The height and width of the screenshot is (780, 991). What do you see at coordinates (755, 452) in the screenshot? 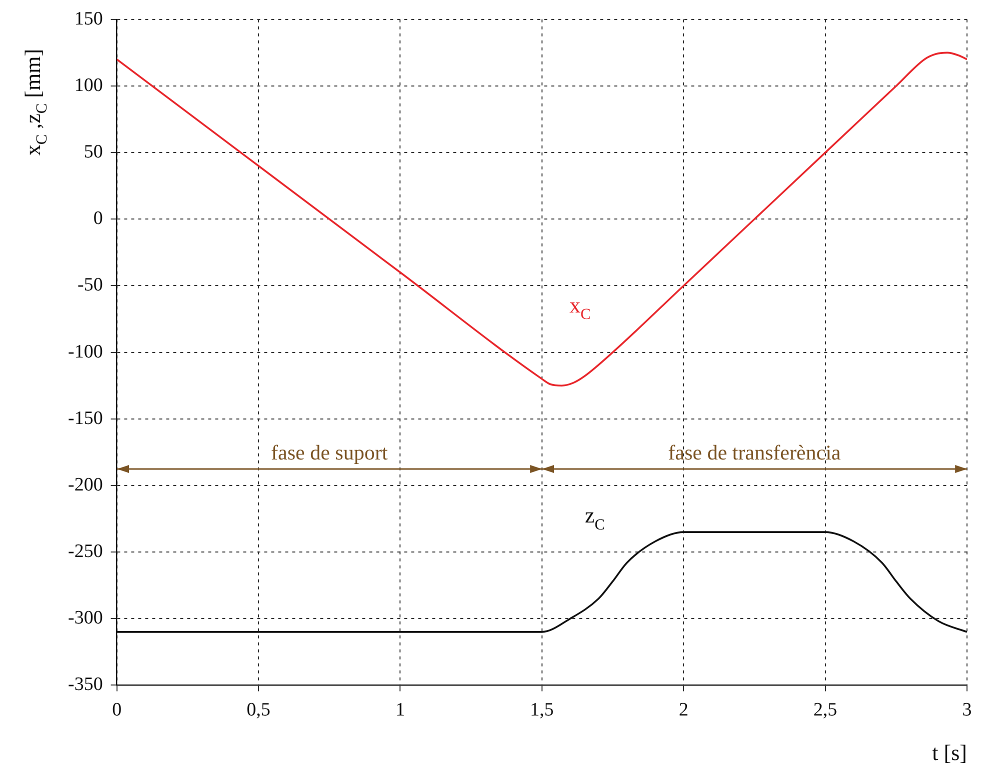
I see `annotation: fase de transferència` at bounding box center [755, 452].